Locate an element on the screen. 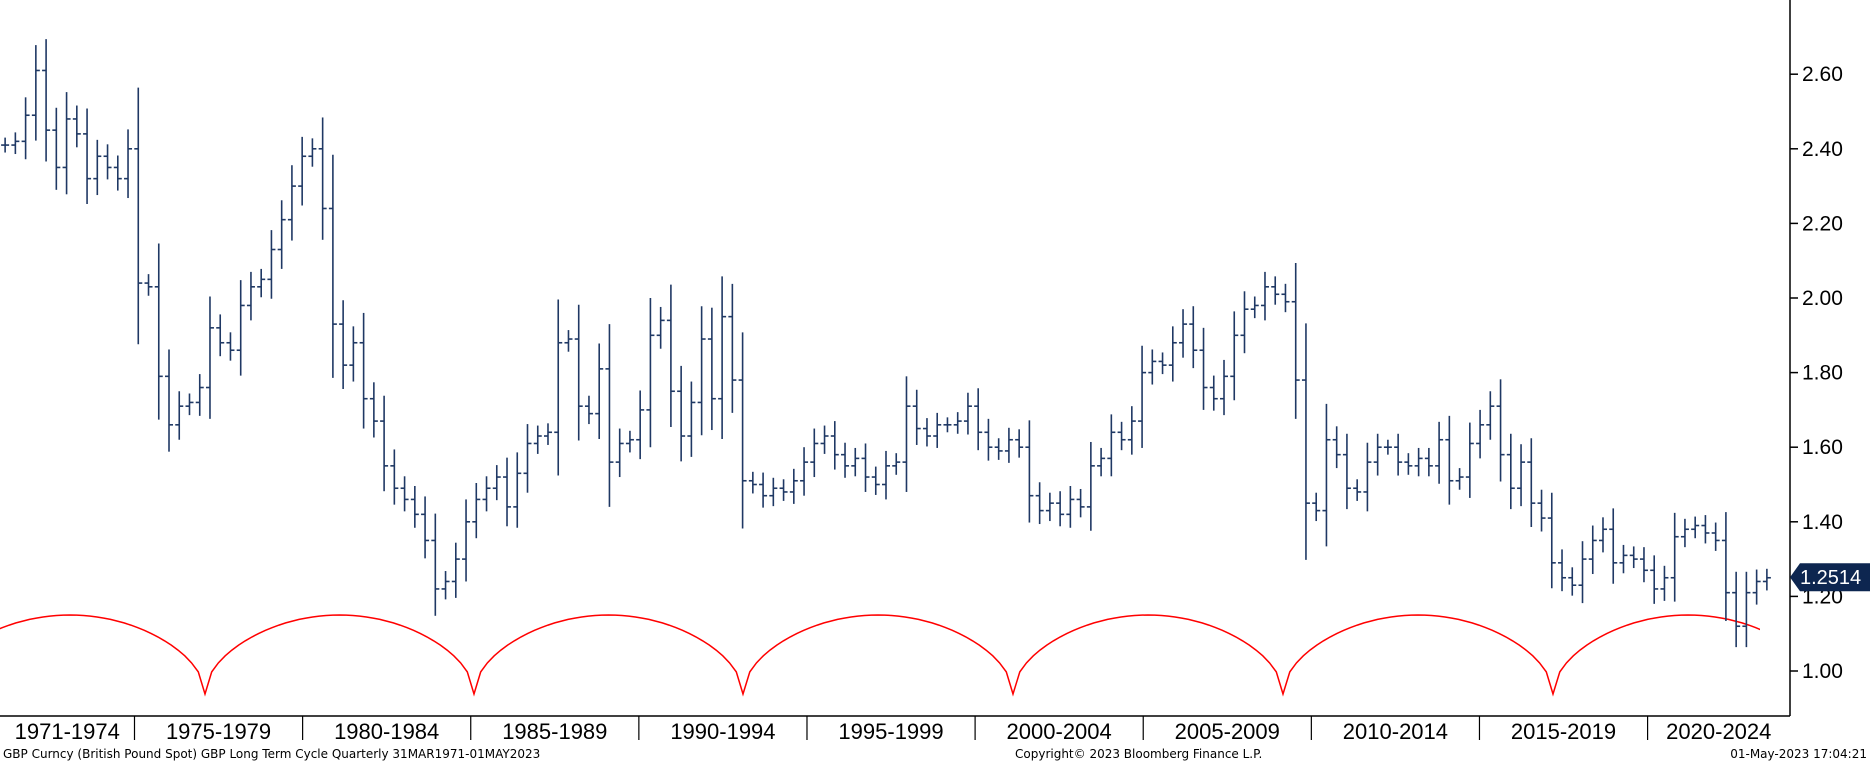 Image resolution: width=1870 pixels, height=762 pixels. y-tick-label: 1.80 is located at coordinates (1822, 373).